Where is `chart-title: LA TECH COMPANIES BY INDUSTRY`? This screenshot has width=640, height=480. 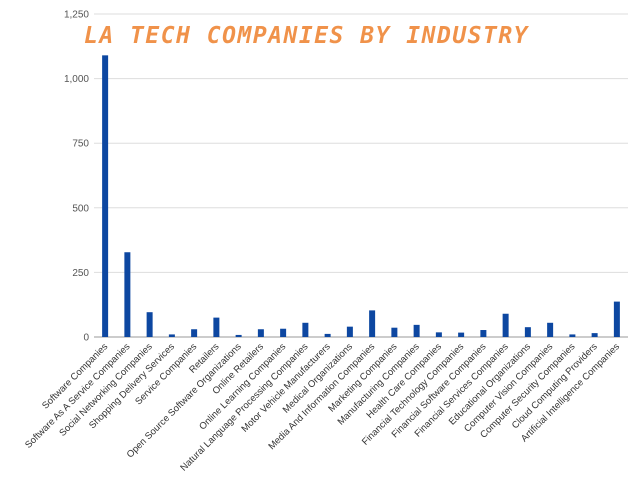
chart-title: LA TECH COMPANIES BY INDUSTRY is located at coordinates (307, 36).